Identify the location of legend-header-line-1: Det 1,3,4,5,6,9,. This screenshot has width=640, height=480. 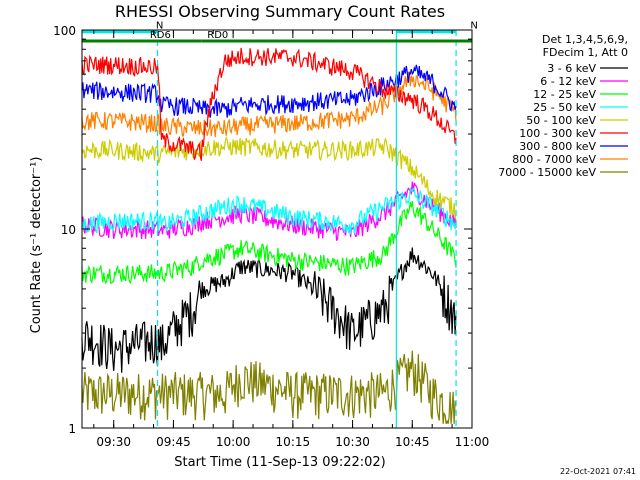
(585, 39).